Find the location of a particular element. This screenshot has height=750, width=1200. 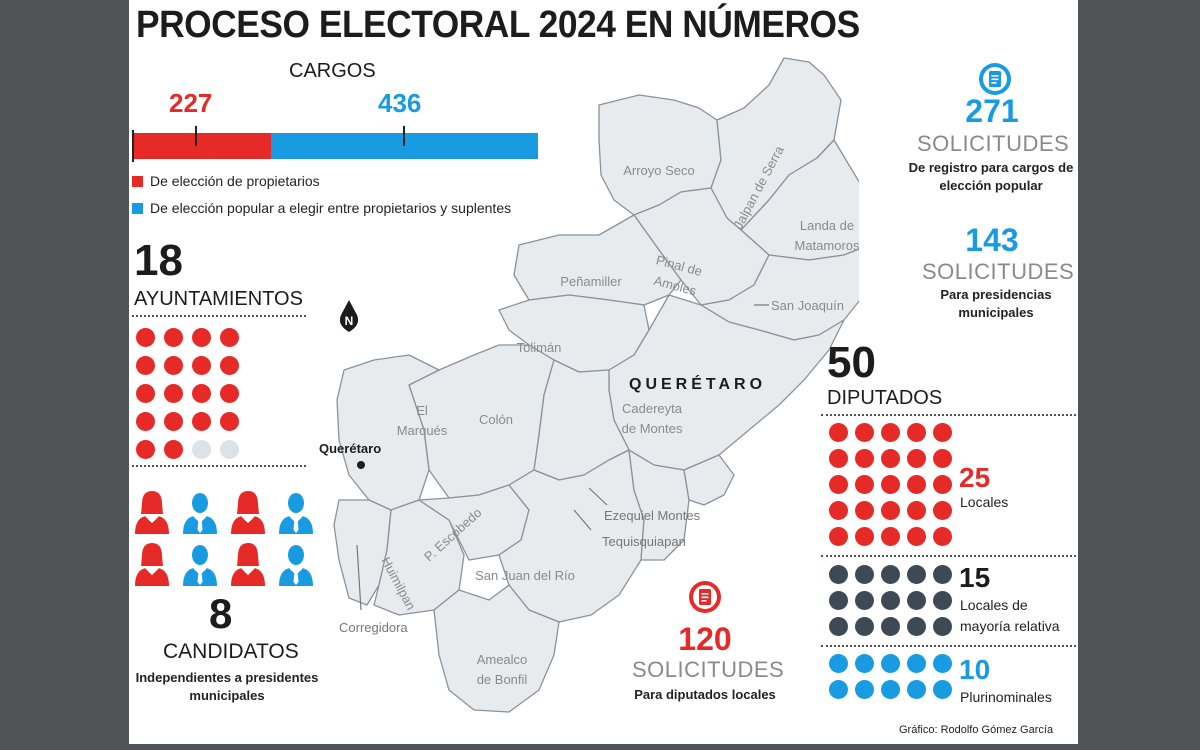

credit: Gráfico: Rodolfo Gómez García is located at coordinates (976, 730).